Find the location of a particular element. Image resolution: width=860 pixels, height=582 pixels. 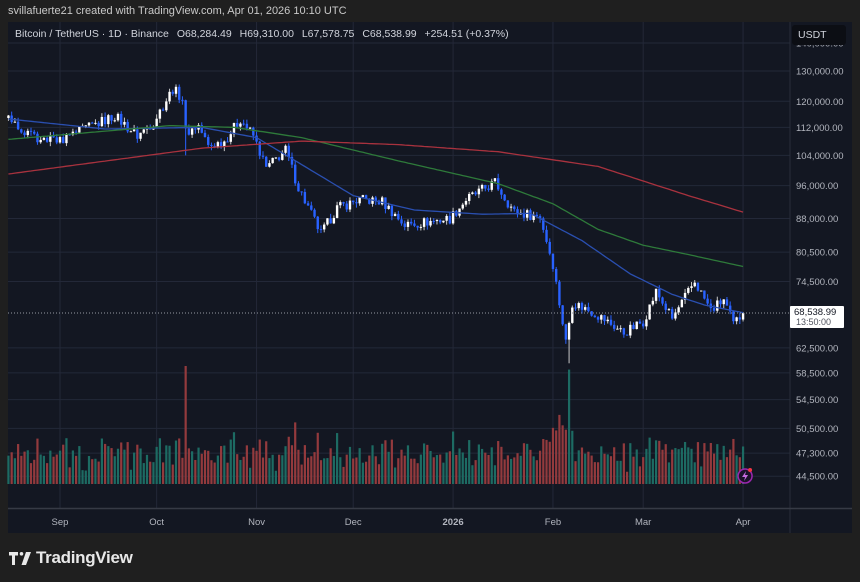

price-tick-label: 80,500.00 is located at coordinates (817, 253).